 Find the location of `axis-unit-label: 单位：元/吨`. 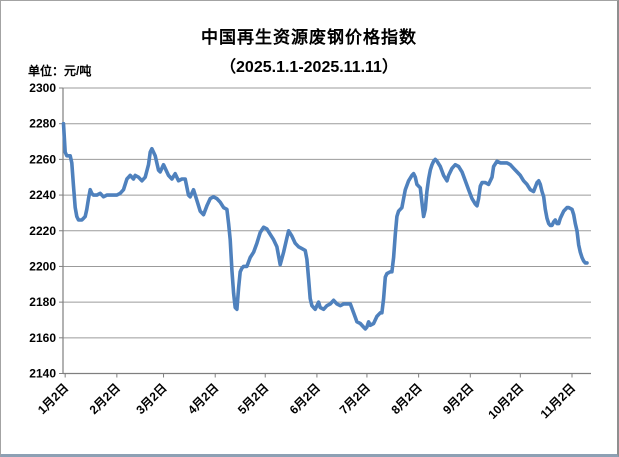

axis-unit-label: 单位：元/吨 is located at coordinates (60, 71).